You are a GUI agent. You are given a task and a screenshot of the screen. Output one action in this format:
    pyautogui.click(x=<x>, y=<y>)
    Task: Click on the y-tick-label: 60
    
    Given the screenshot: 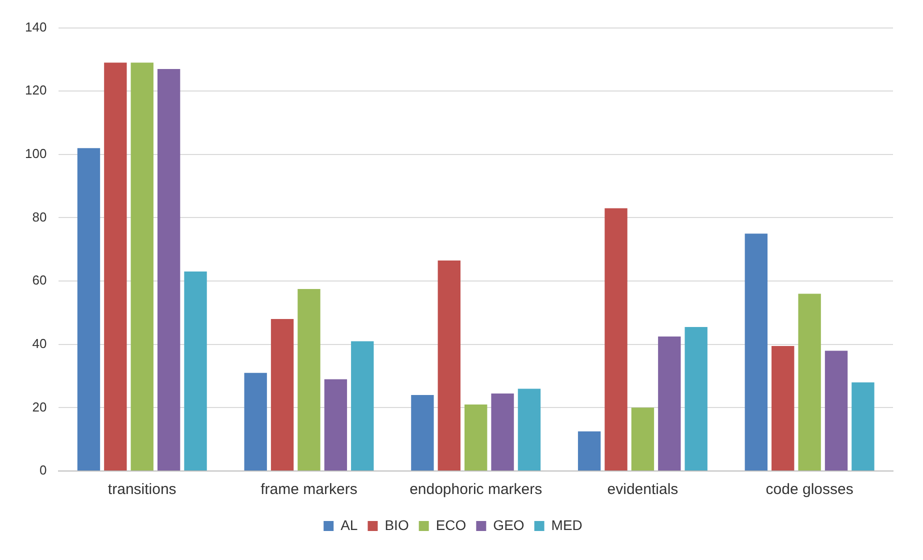 What is the action you would take?
    pyautogui.click(x=39, y=280)
    